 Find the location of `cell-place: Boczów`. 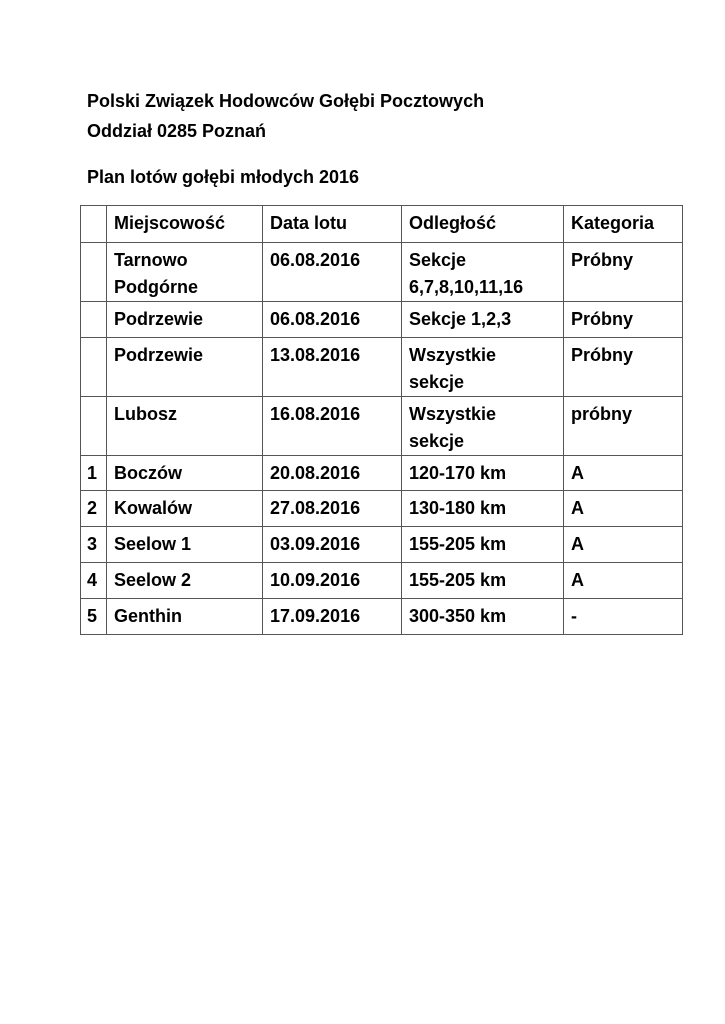

cell-place: Boczów is located at coordinates (184, 473).